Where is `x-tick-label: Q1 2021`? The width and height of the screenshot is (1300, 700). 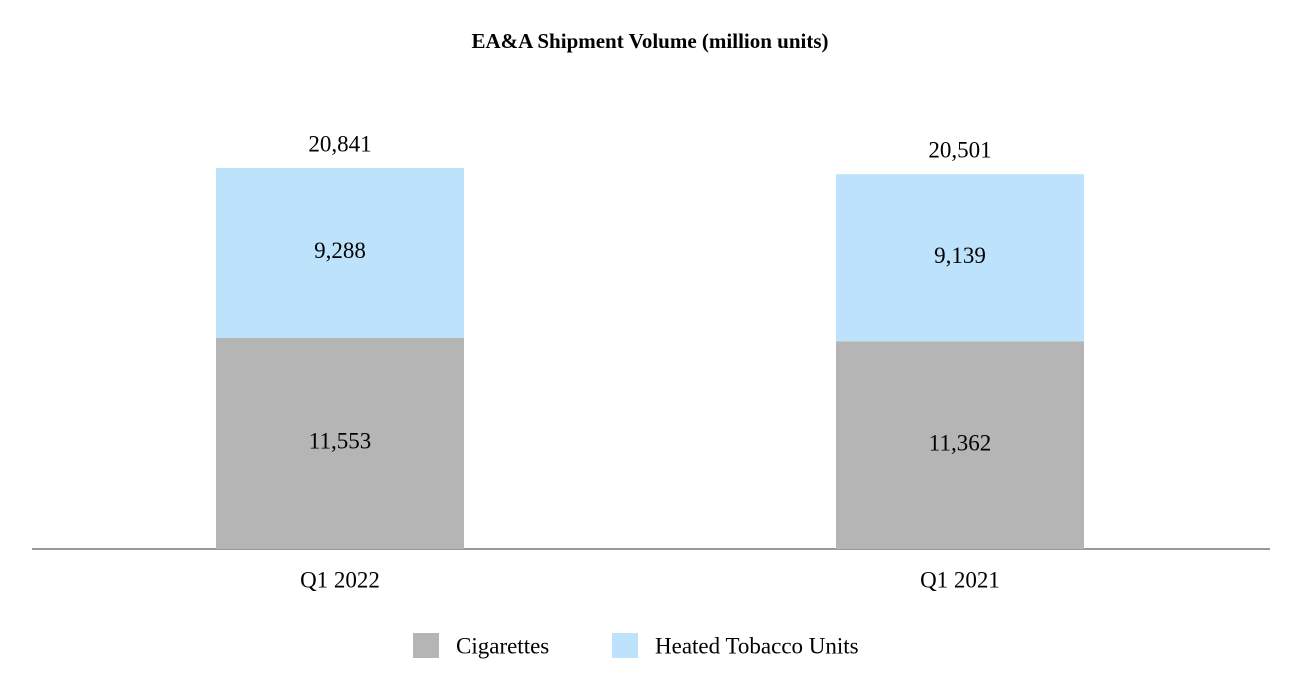 x-tick-label: Q1 2021 is located at coordinates (960, 579).